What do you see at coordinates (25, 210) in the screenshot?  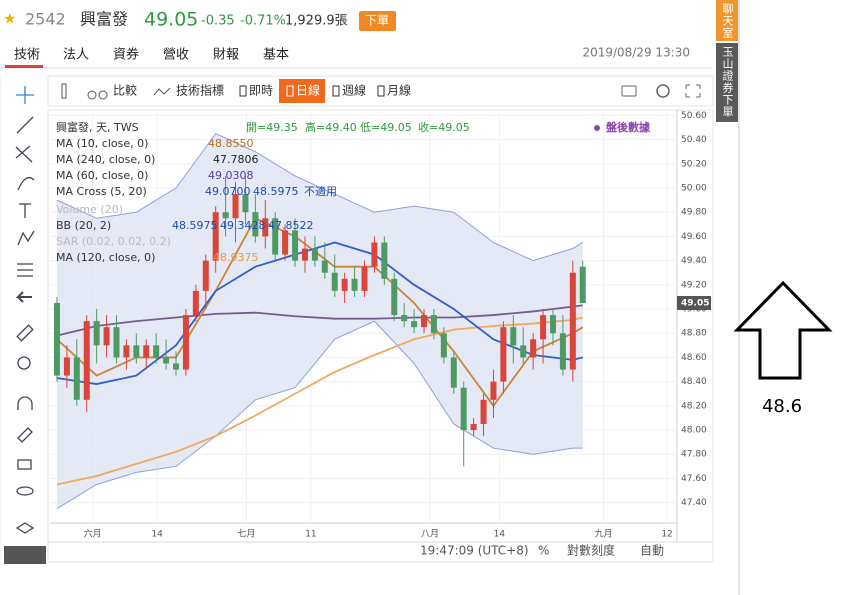 I see `text-tool` at bounding box center [25, 210].